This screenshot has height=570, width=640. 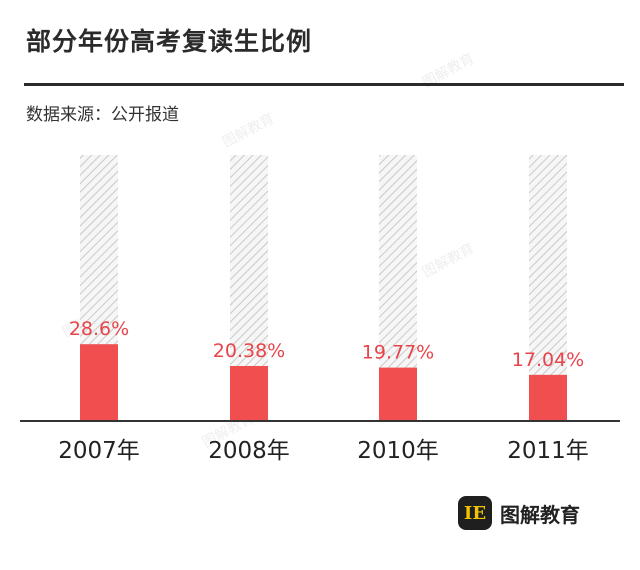 I want to click on data-source: 数据来源：公开报道, so click(x=102, y=115).